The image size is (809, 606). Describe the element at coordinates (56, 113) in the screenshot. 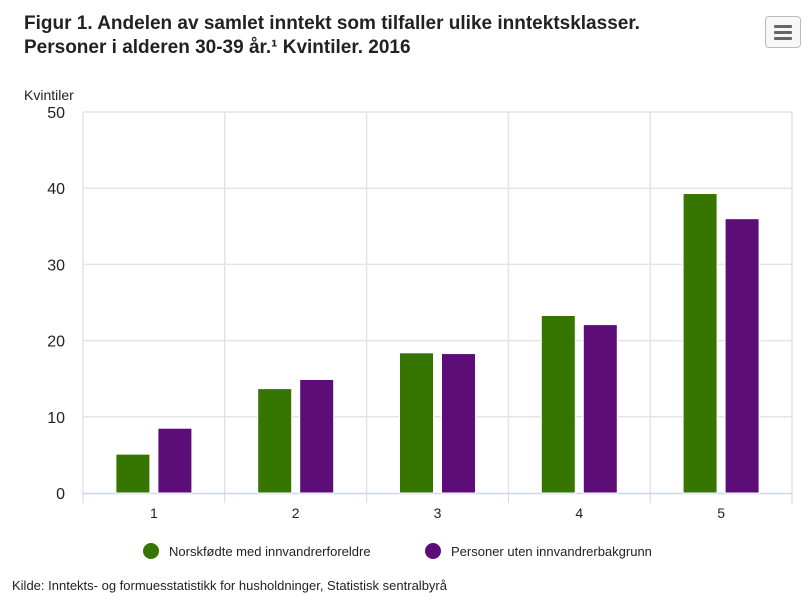

I see `y-tick-label: 50` at that location.